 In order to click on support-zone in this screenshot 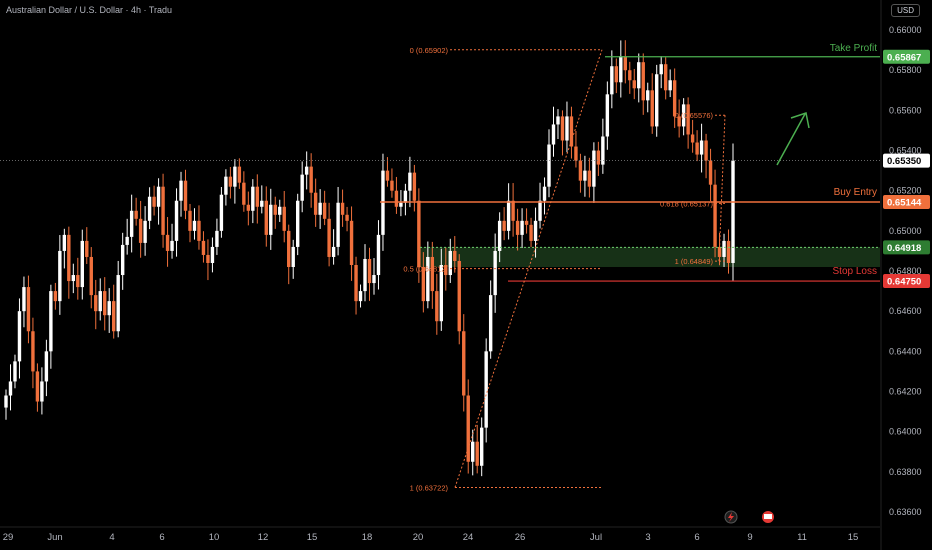, I will do `click(650, 257)`.